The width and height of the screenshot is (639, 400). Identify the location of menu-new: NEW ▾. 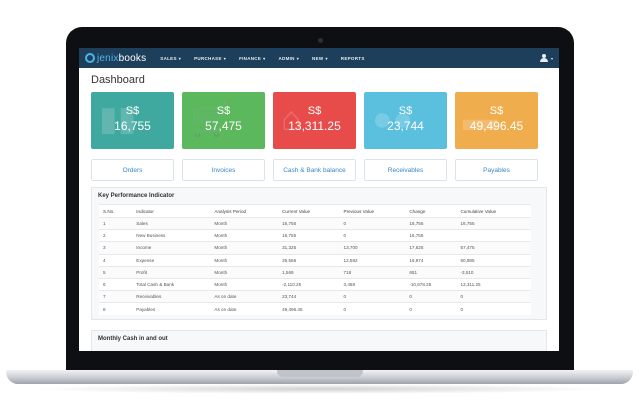
(320, 58).